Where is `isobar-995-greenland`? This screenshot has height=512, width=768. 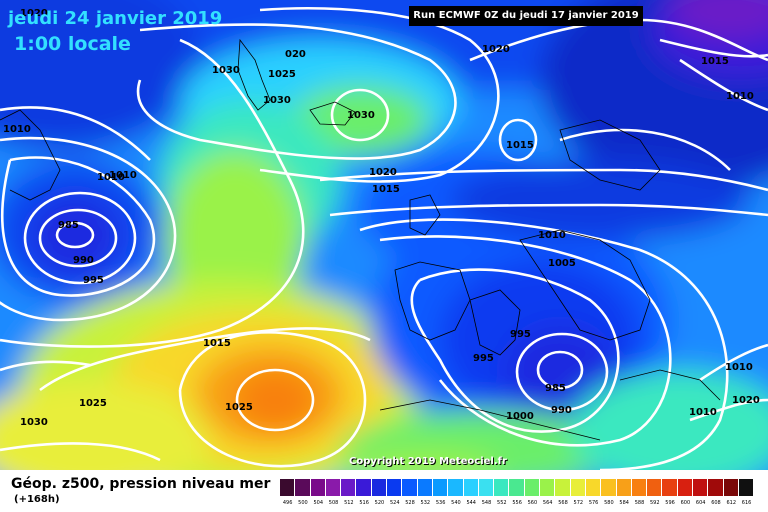 isobar-995-greenland is located at coordinates (80, 238).